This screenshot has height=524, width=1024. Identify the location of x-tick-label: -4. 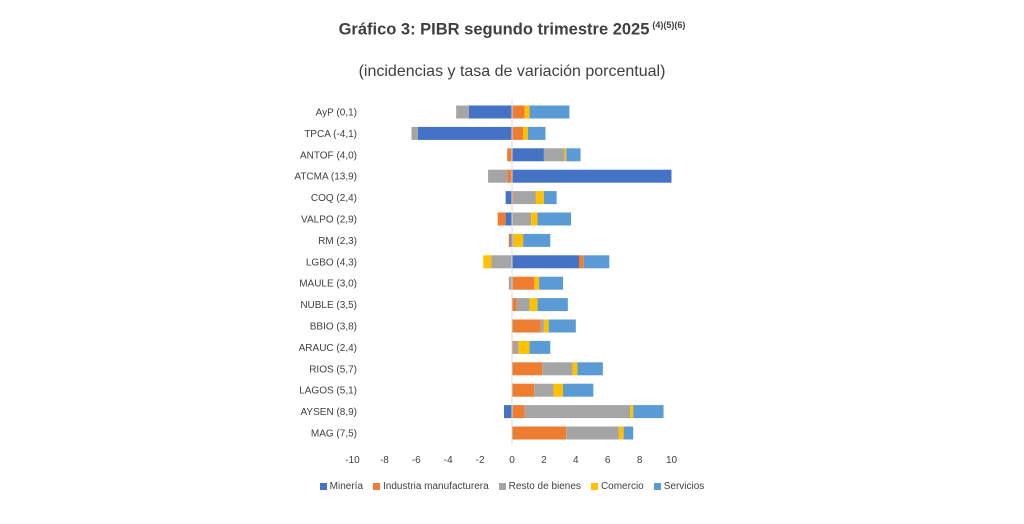
(448, 460).